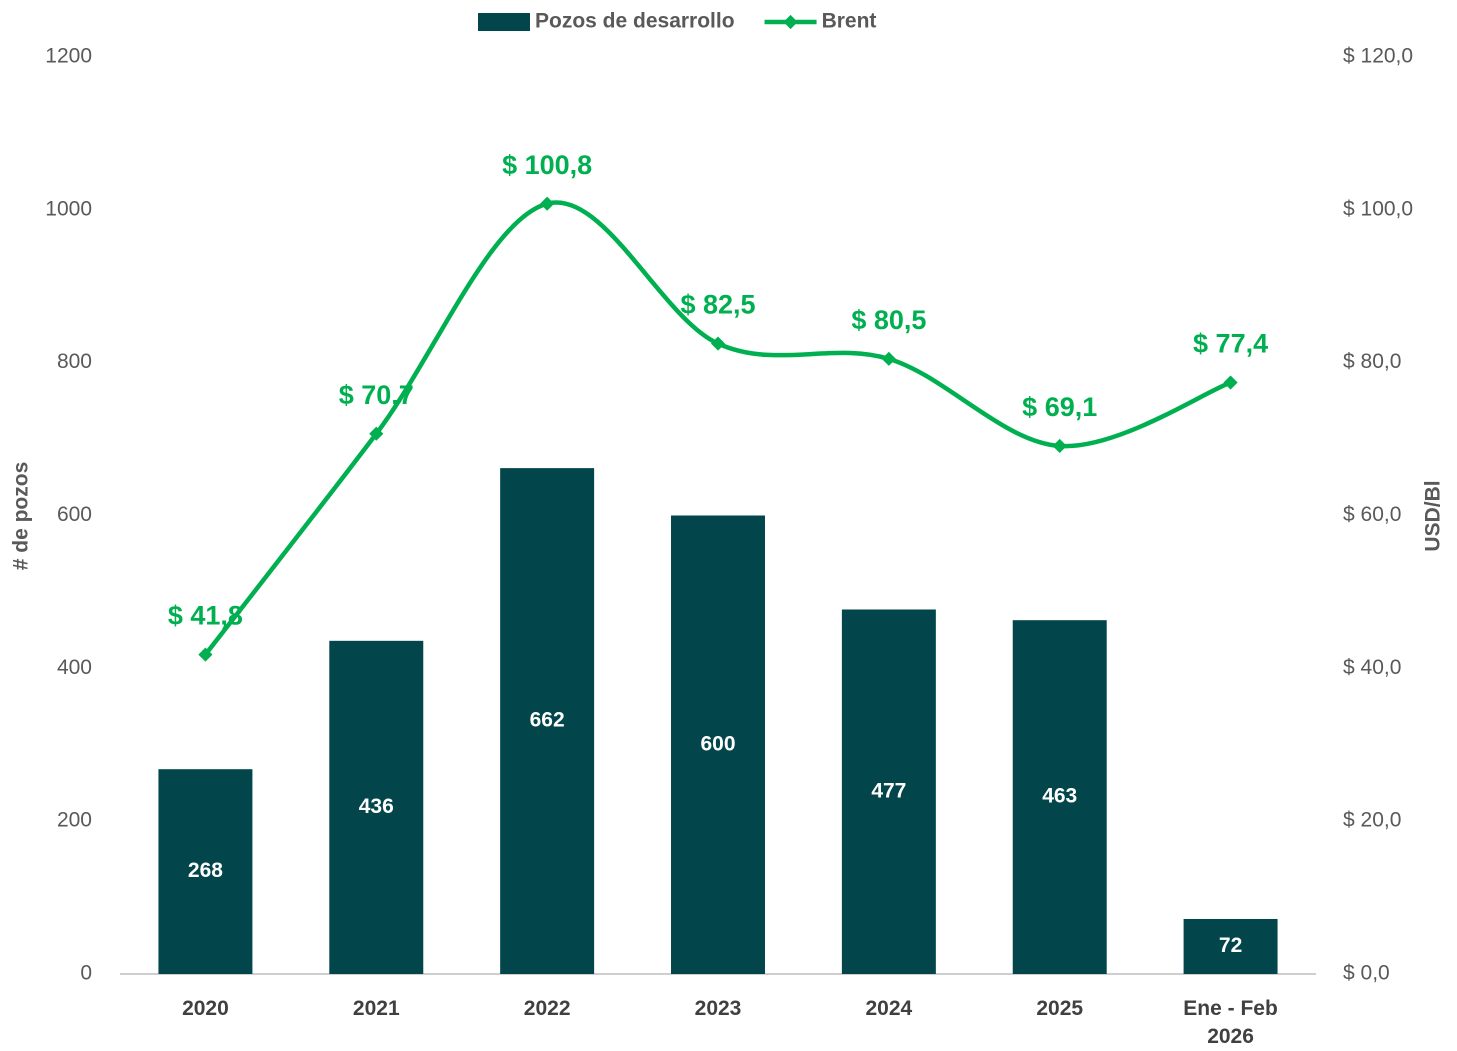 This screenshot has height=1051, width=1457. Describe the element at coordinates (1366, 973) in the screenshot. I see `y2-tick-label: $ 0,0` at that location.